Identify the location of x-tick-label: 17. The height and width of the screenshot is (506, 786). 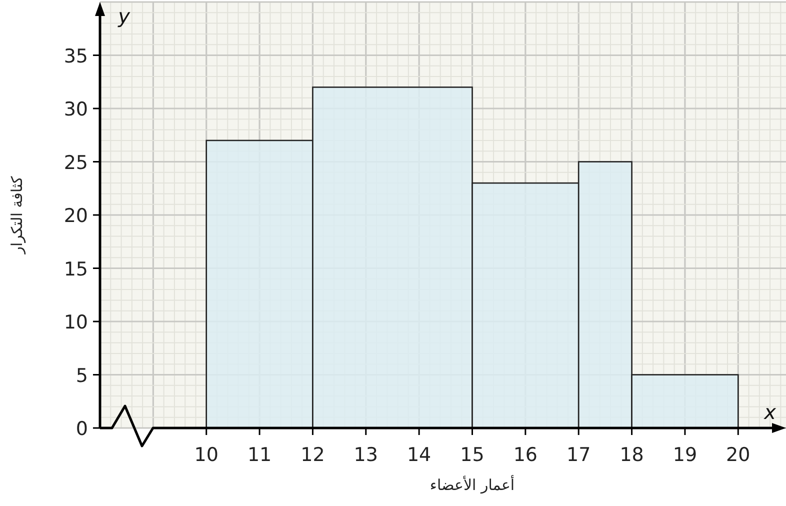
(578, 455).